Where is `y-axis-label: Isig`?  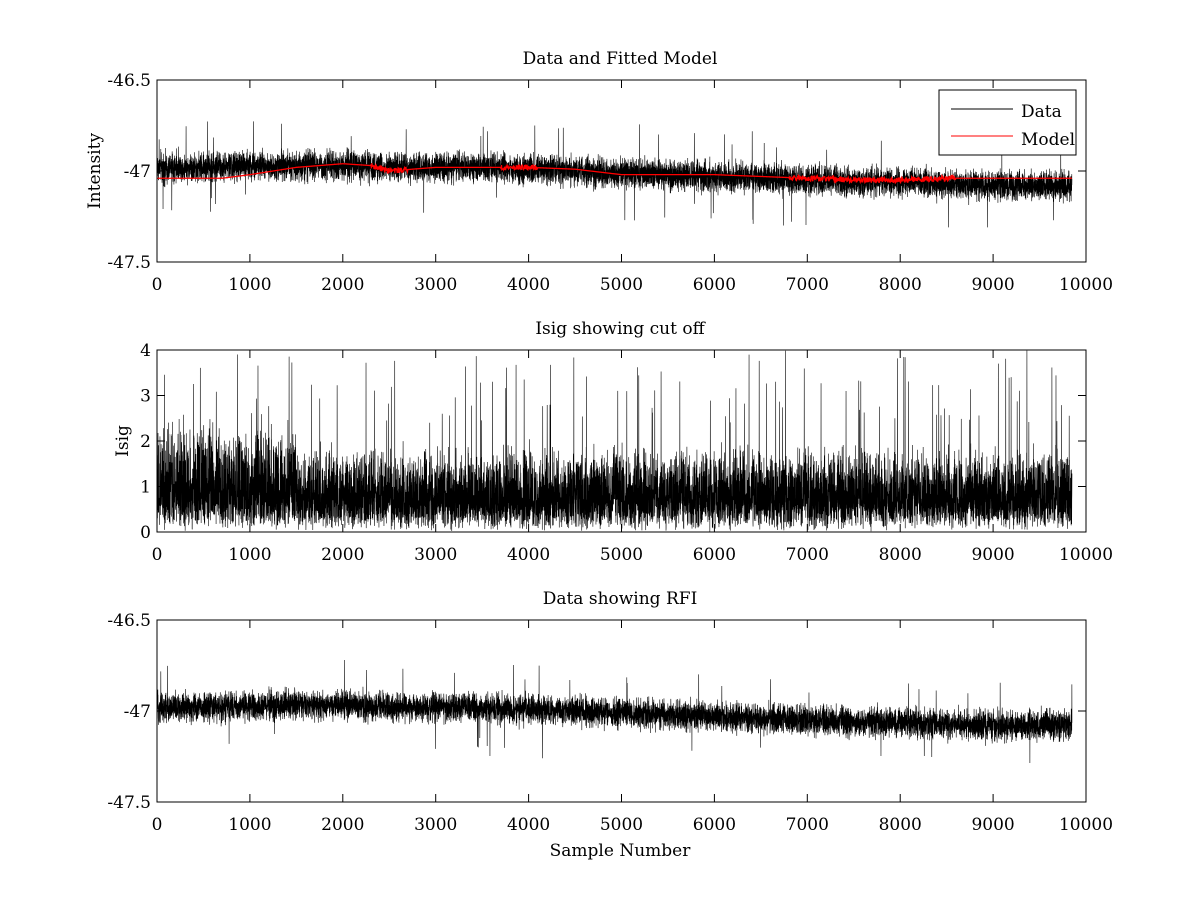 y-axis-label: Isig is located at coordinates (123, 441).